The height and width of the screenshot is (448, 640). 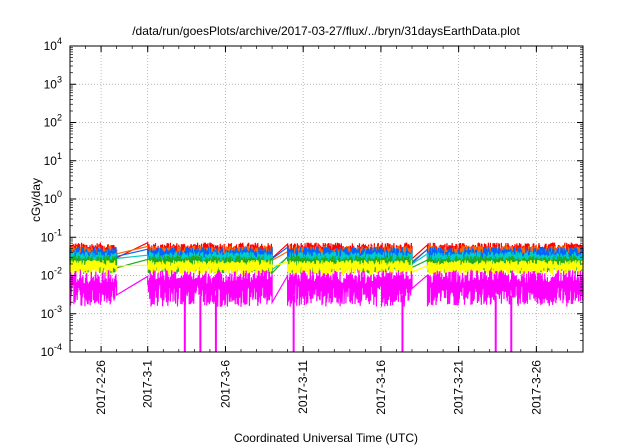 What do you see at coordinates (53, 44) in the screenshot?
I see `y-tick-label: 10⁴` at bounding box center [53, 44].